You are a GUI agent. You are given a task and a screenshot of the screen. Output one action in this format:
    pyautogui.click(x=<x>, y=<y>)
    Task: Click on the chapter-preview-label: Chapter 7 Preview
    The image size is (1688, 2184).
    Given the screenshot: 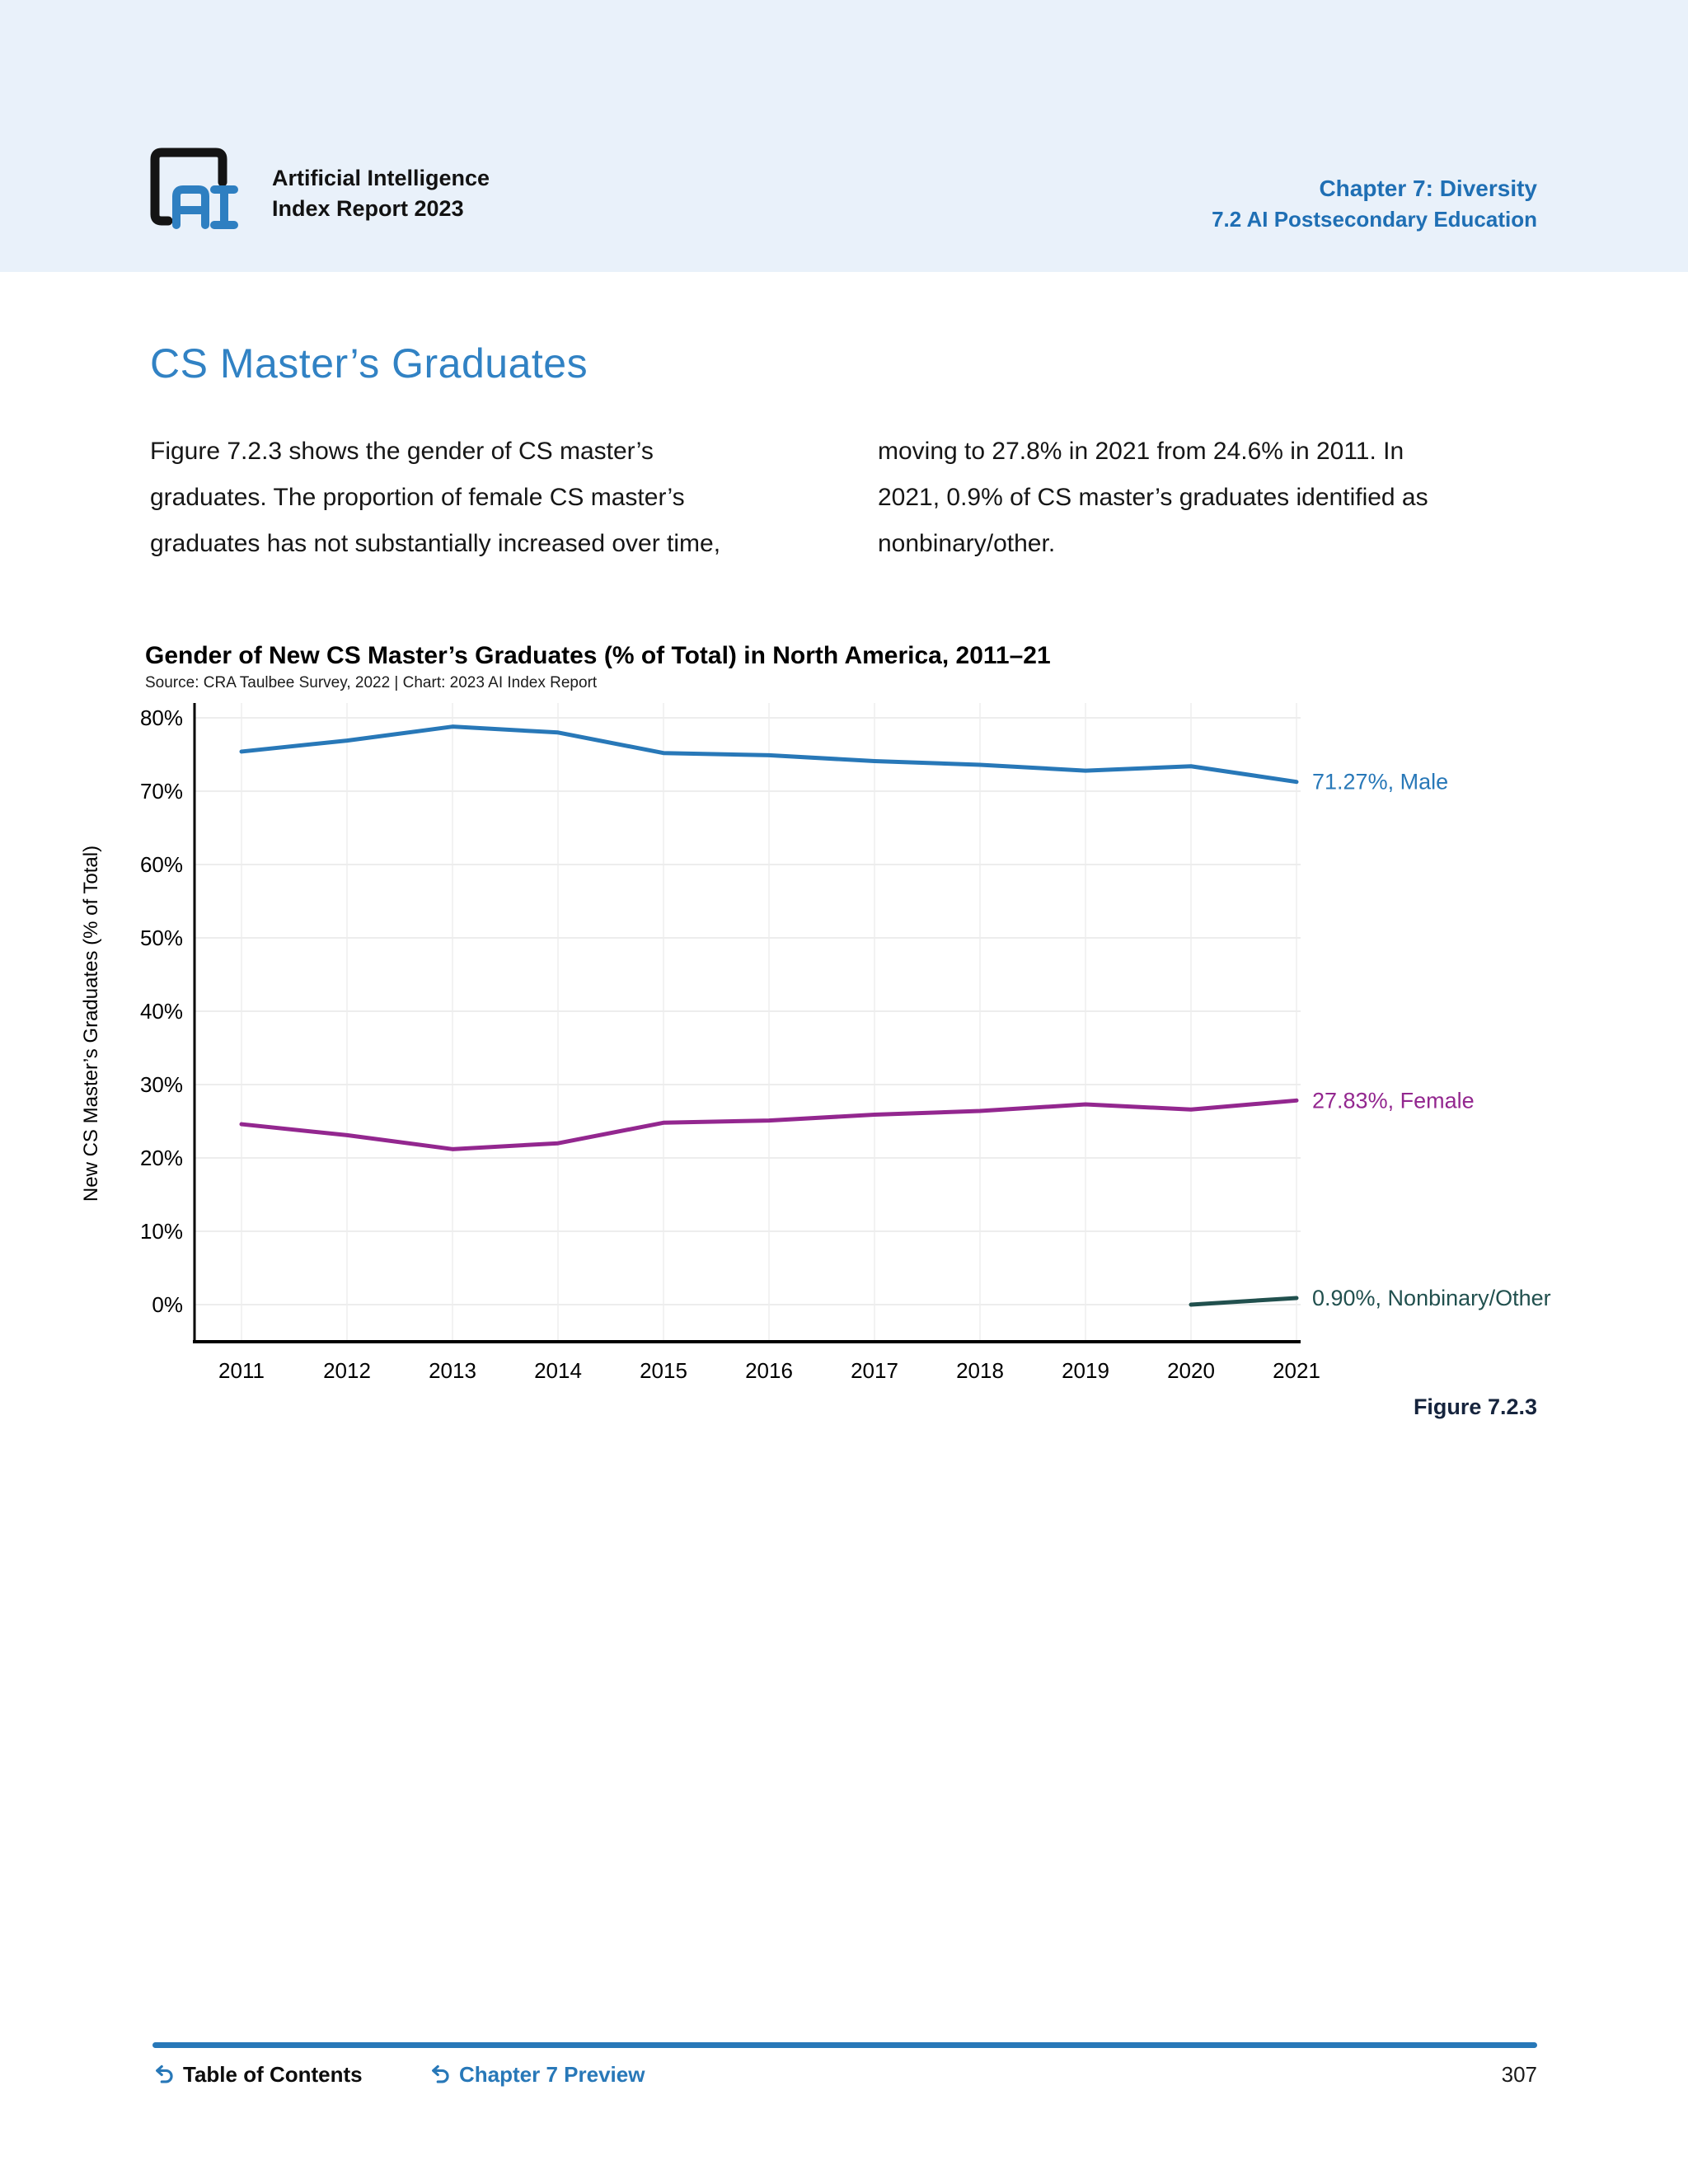 What is the action you would take?
    pyautogui.click(x=552, y=2074)
    